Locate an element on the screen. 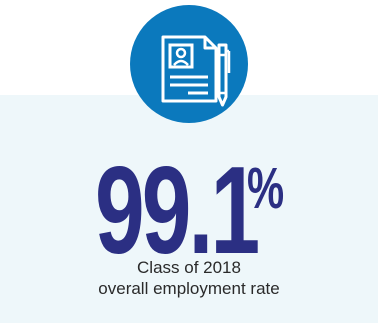  percent-sign: % is located at coordinates (266, 188).